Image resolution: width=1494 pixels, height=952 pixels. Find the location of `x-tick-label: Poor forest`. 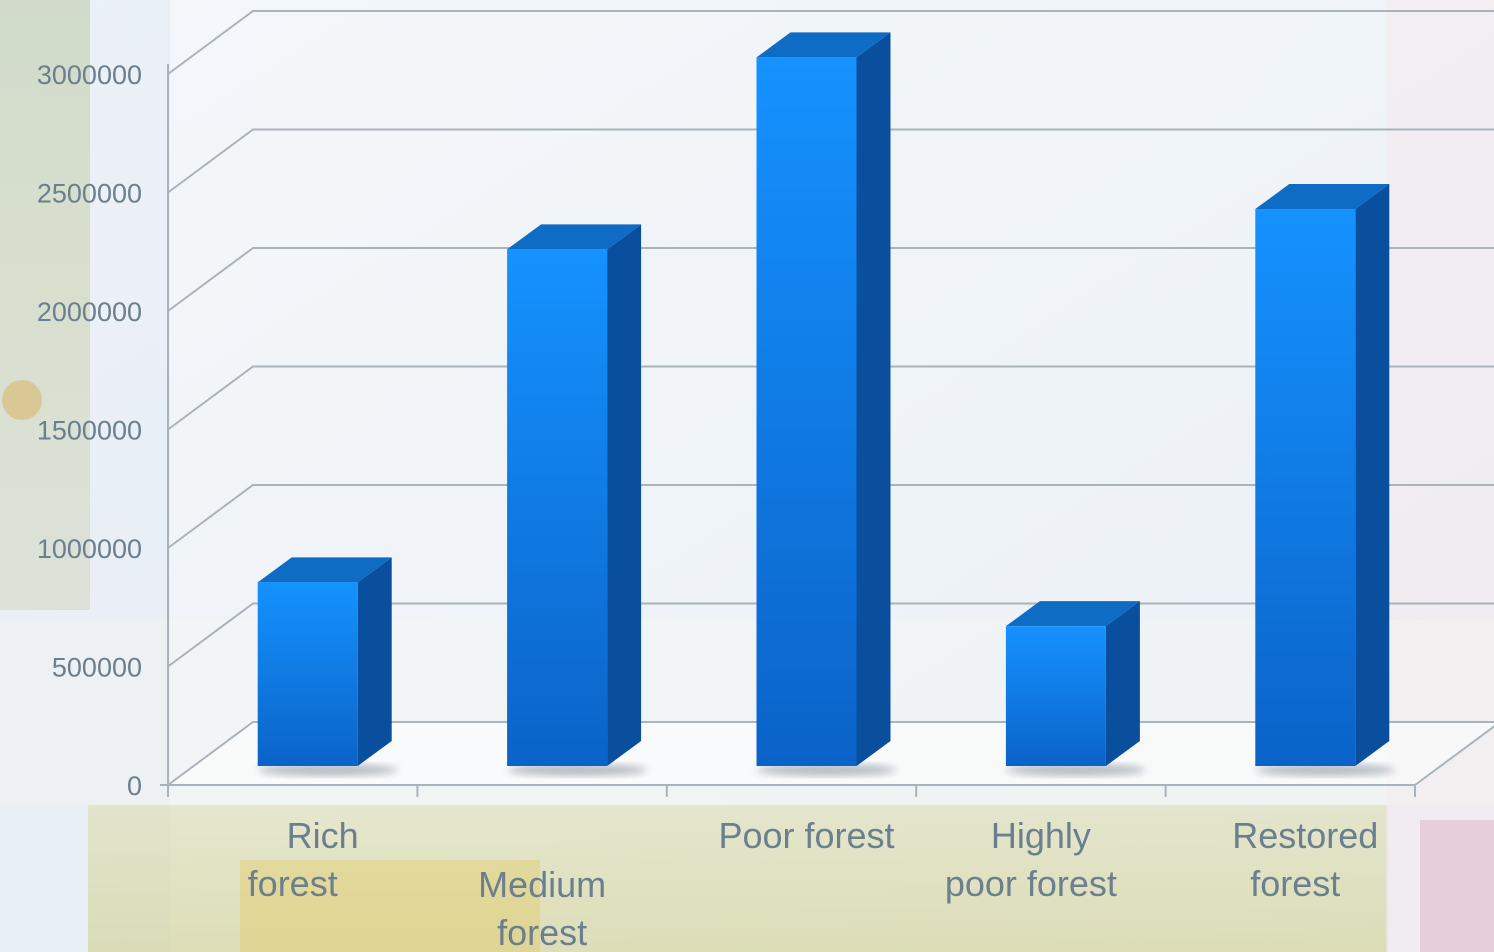

x-tick-label: Poor forest is located at coordinates (806, 835).